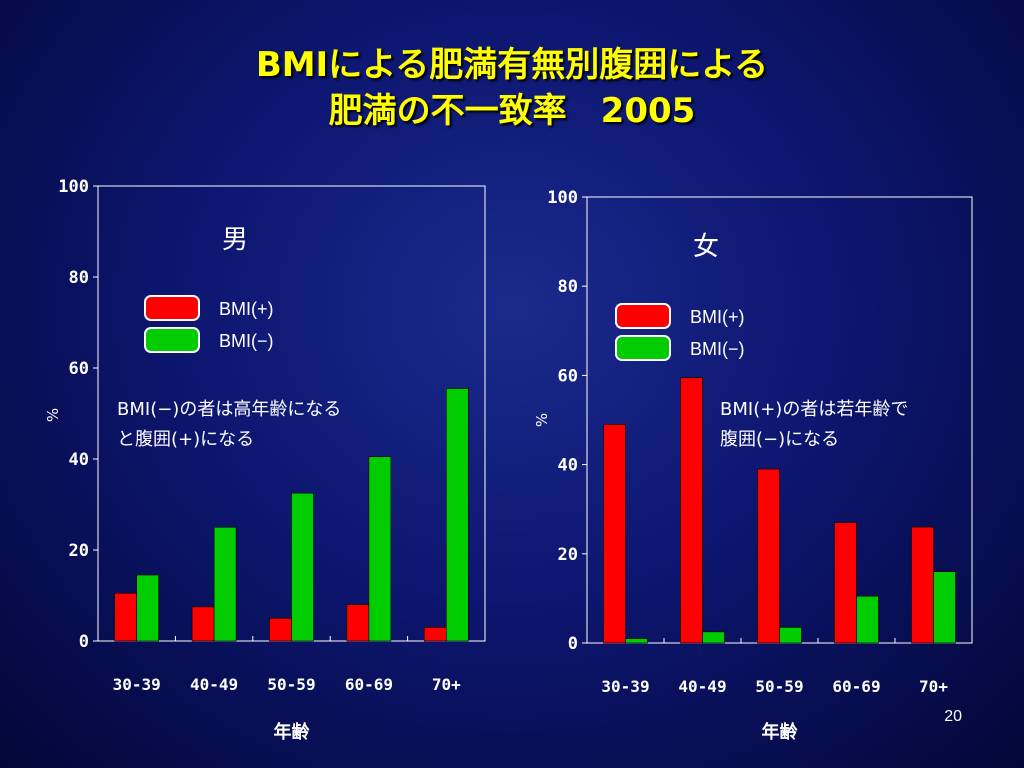 This screenshot has width=1024, height=768. Describe the element at coordinates (73, 187) in the screenshot. I see `y-tick-label-men: 100` at that location.